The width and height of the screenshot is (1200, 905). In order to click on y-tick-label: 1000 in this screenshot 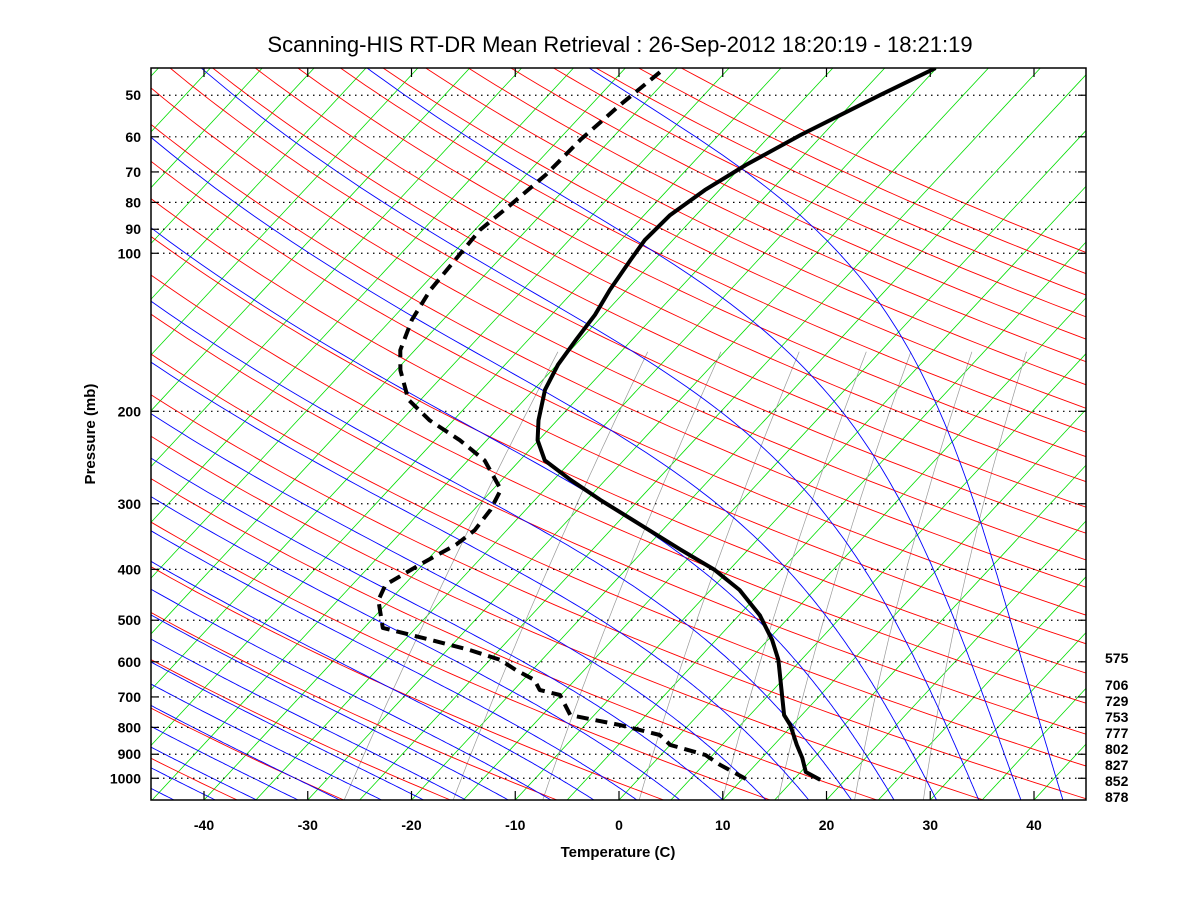, I will do `click(125, 778)`.